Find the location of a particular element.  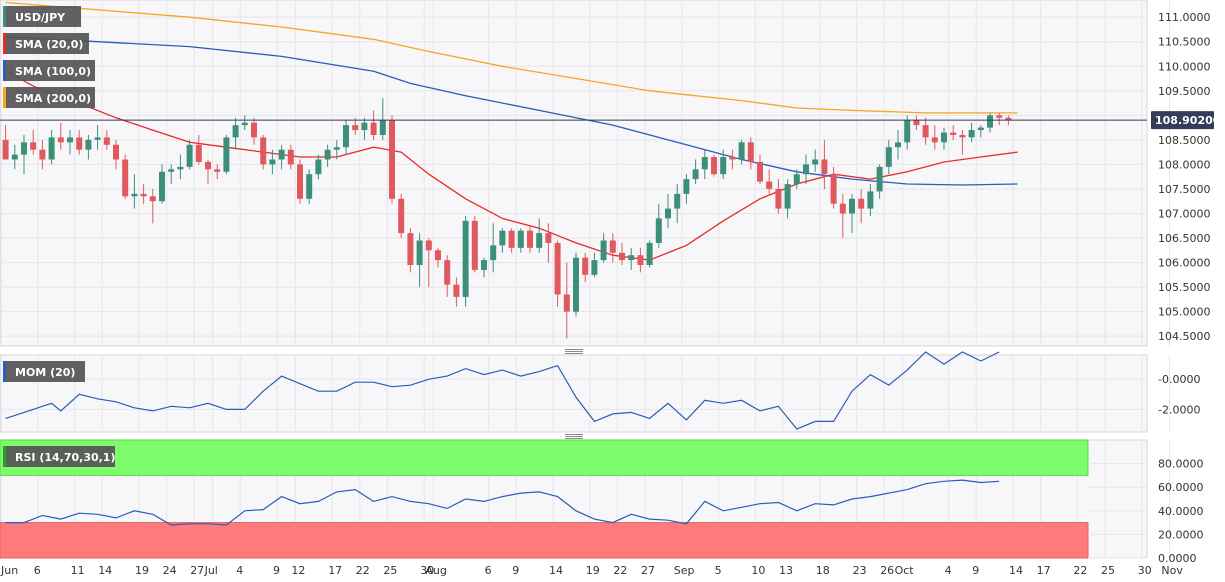

x-tick-label: 4 is located at coordinates (239, 570).